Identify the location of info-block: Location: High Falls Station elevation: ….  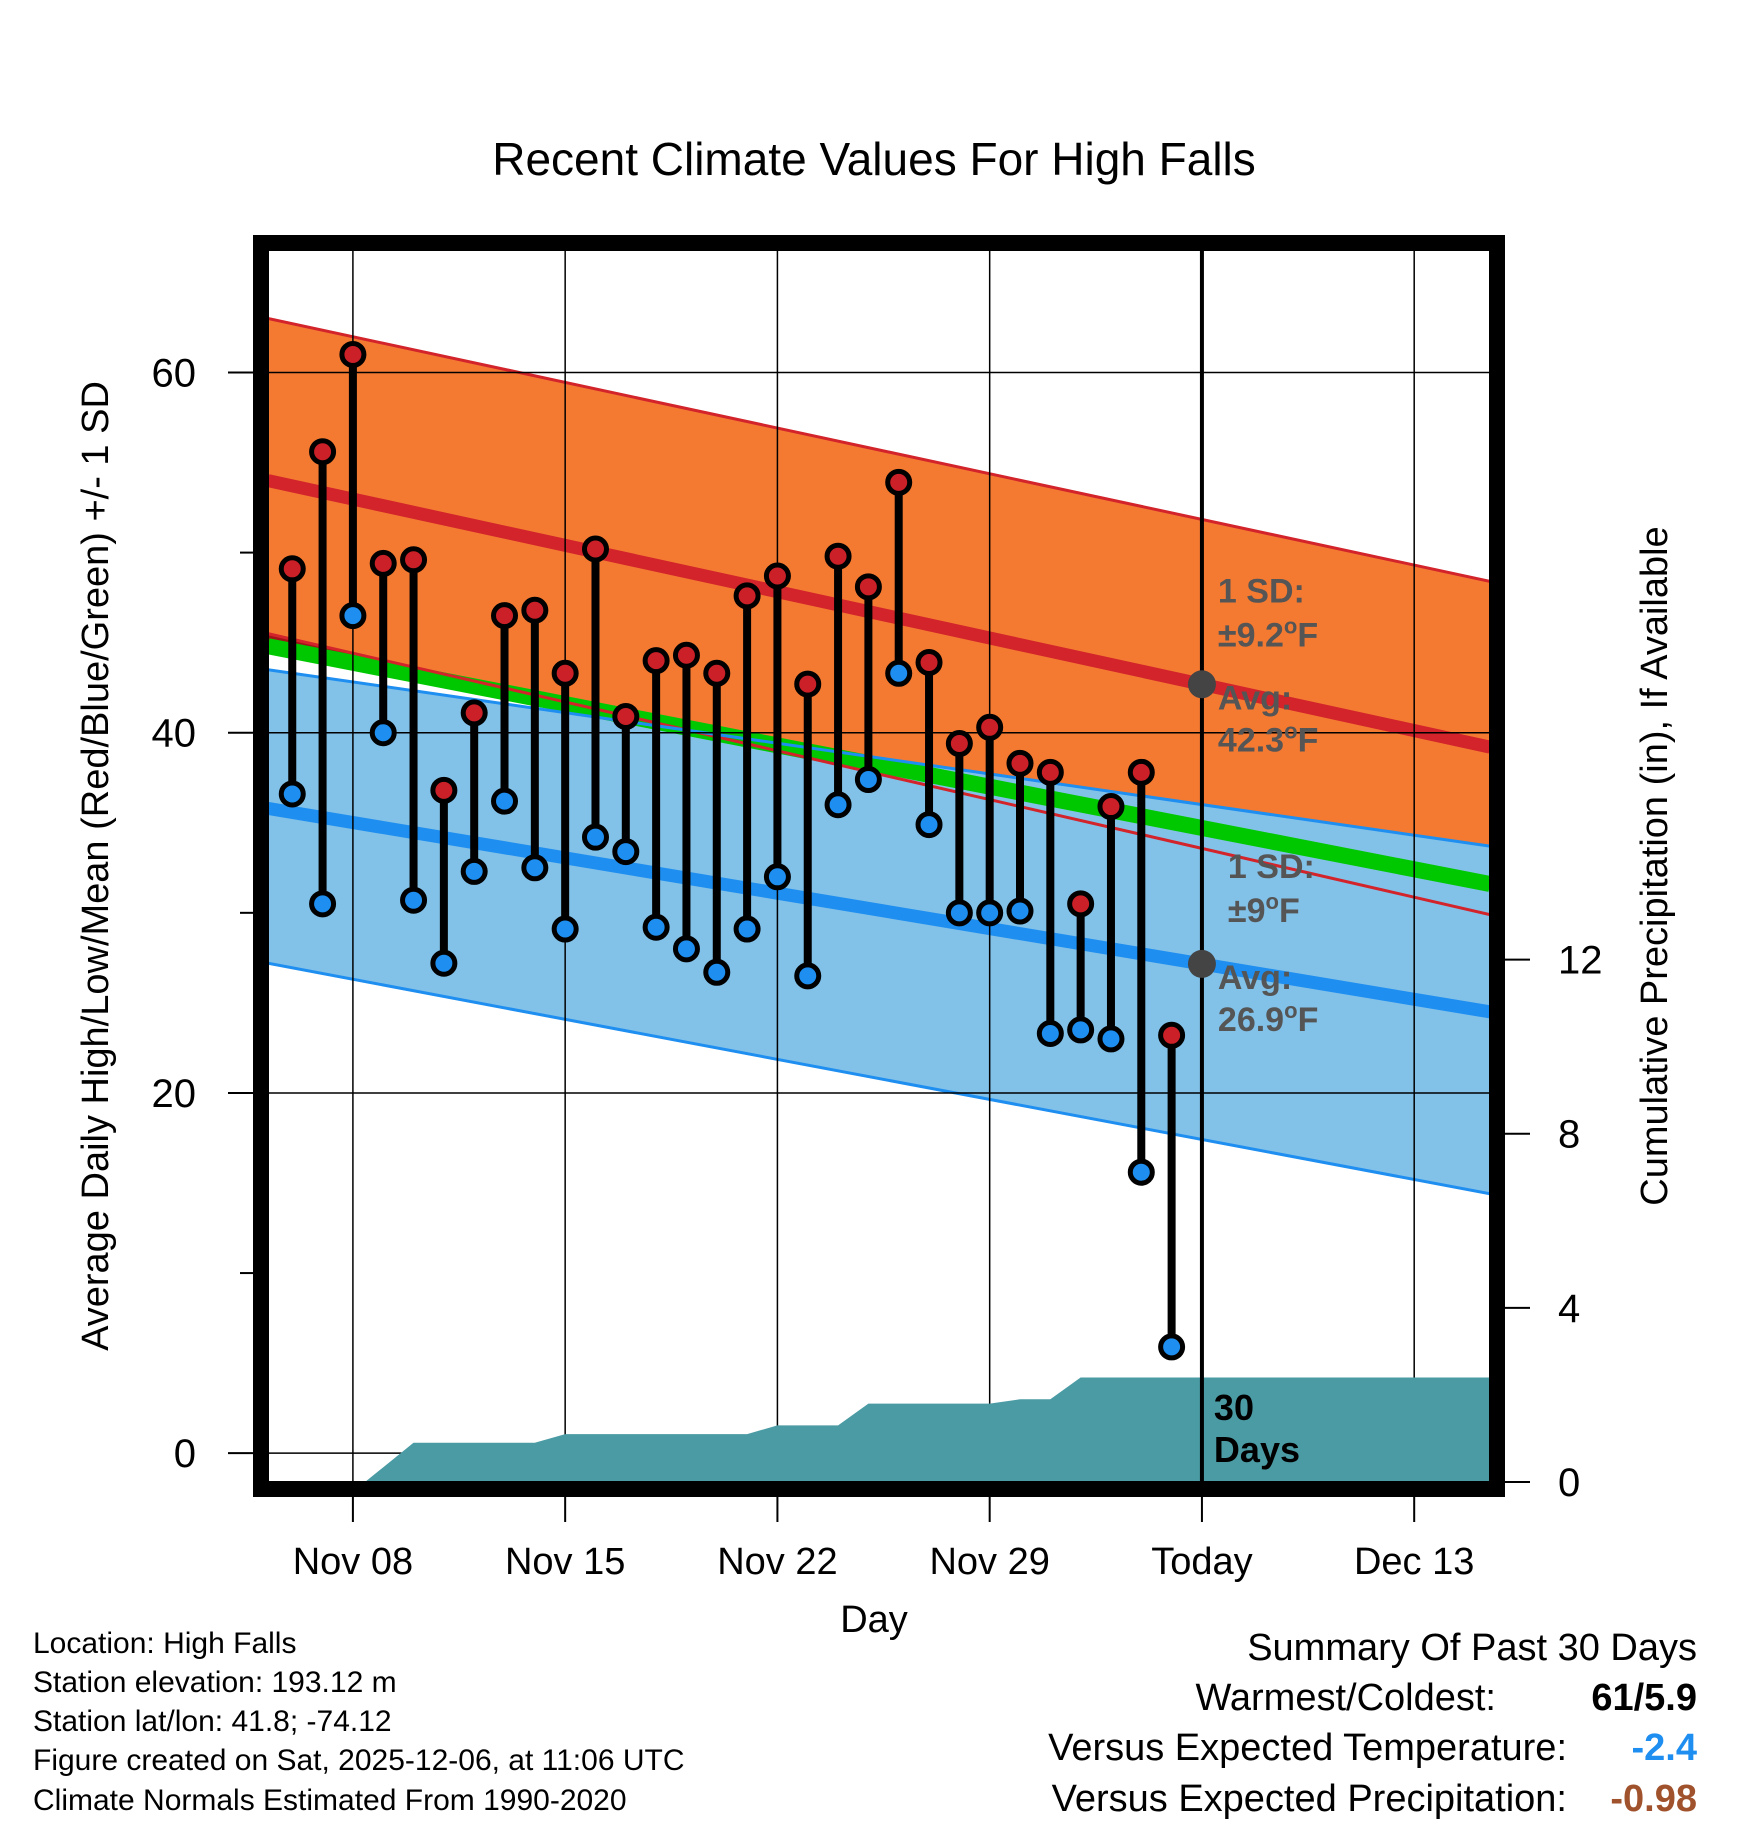
(359, 1722).